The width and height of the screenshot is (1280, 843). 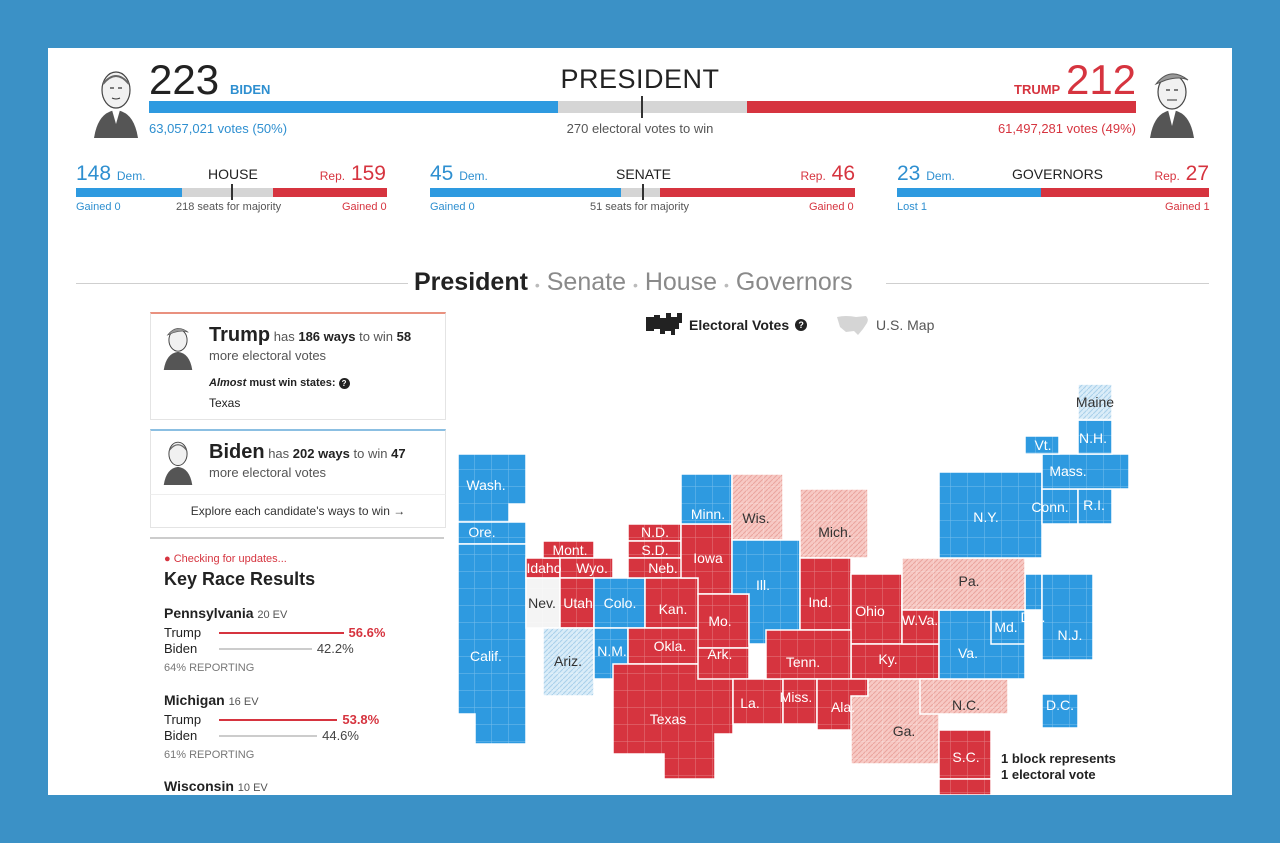 I want to click on race-ev: 10 EV, so click(x=252, y=788).